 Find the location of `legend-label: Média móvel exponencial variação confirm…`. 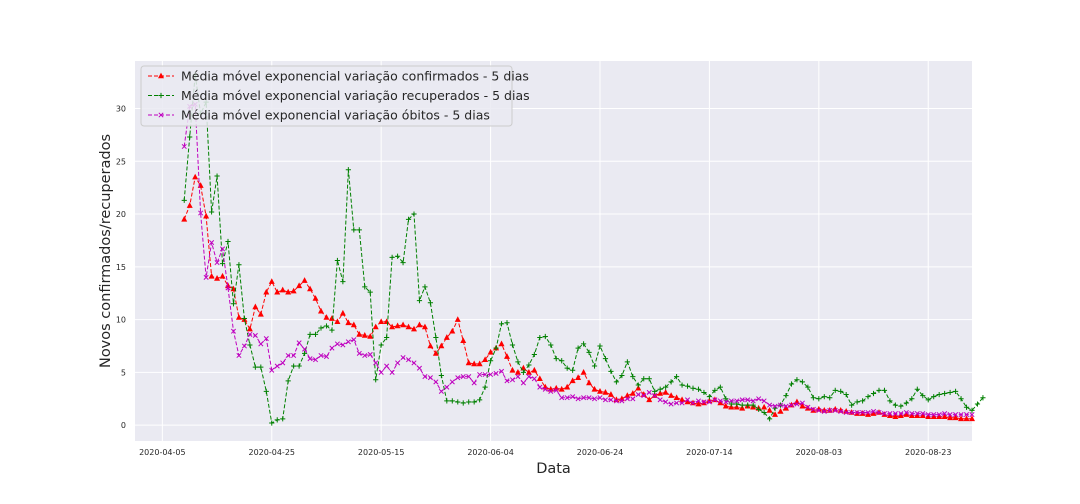

legend-label: Média móvel exponencial variação confirm… is located at coordinates (355, 76).